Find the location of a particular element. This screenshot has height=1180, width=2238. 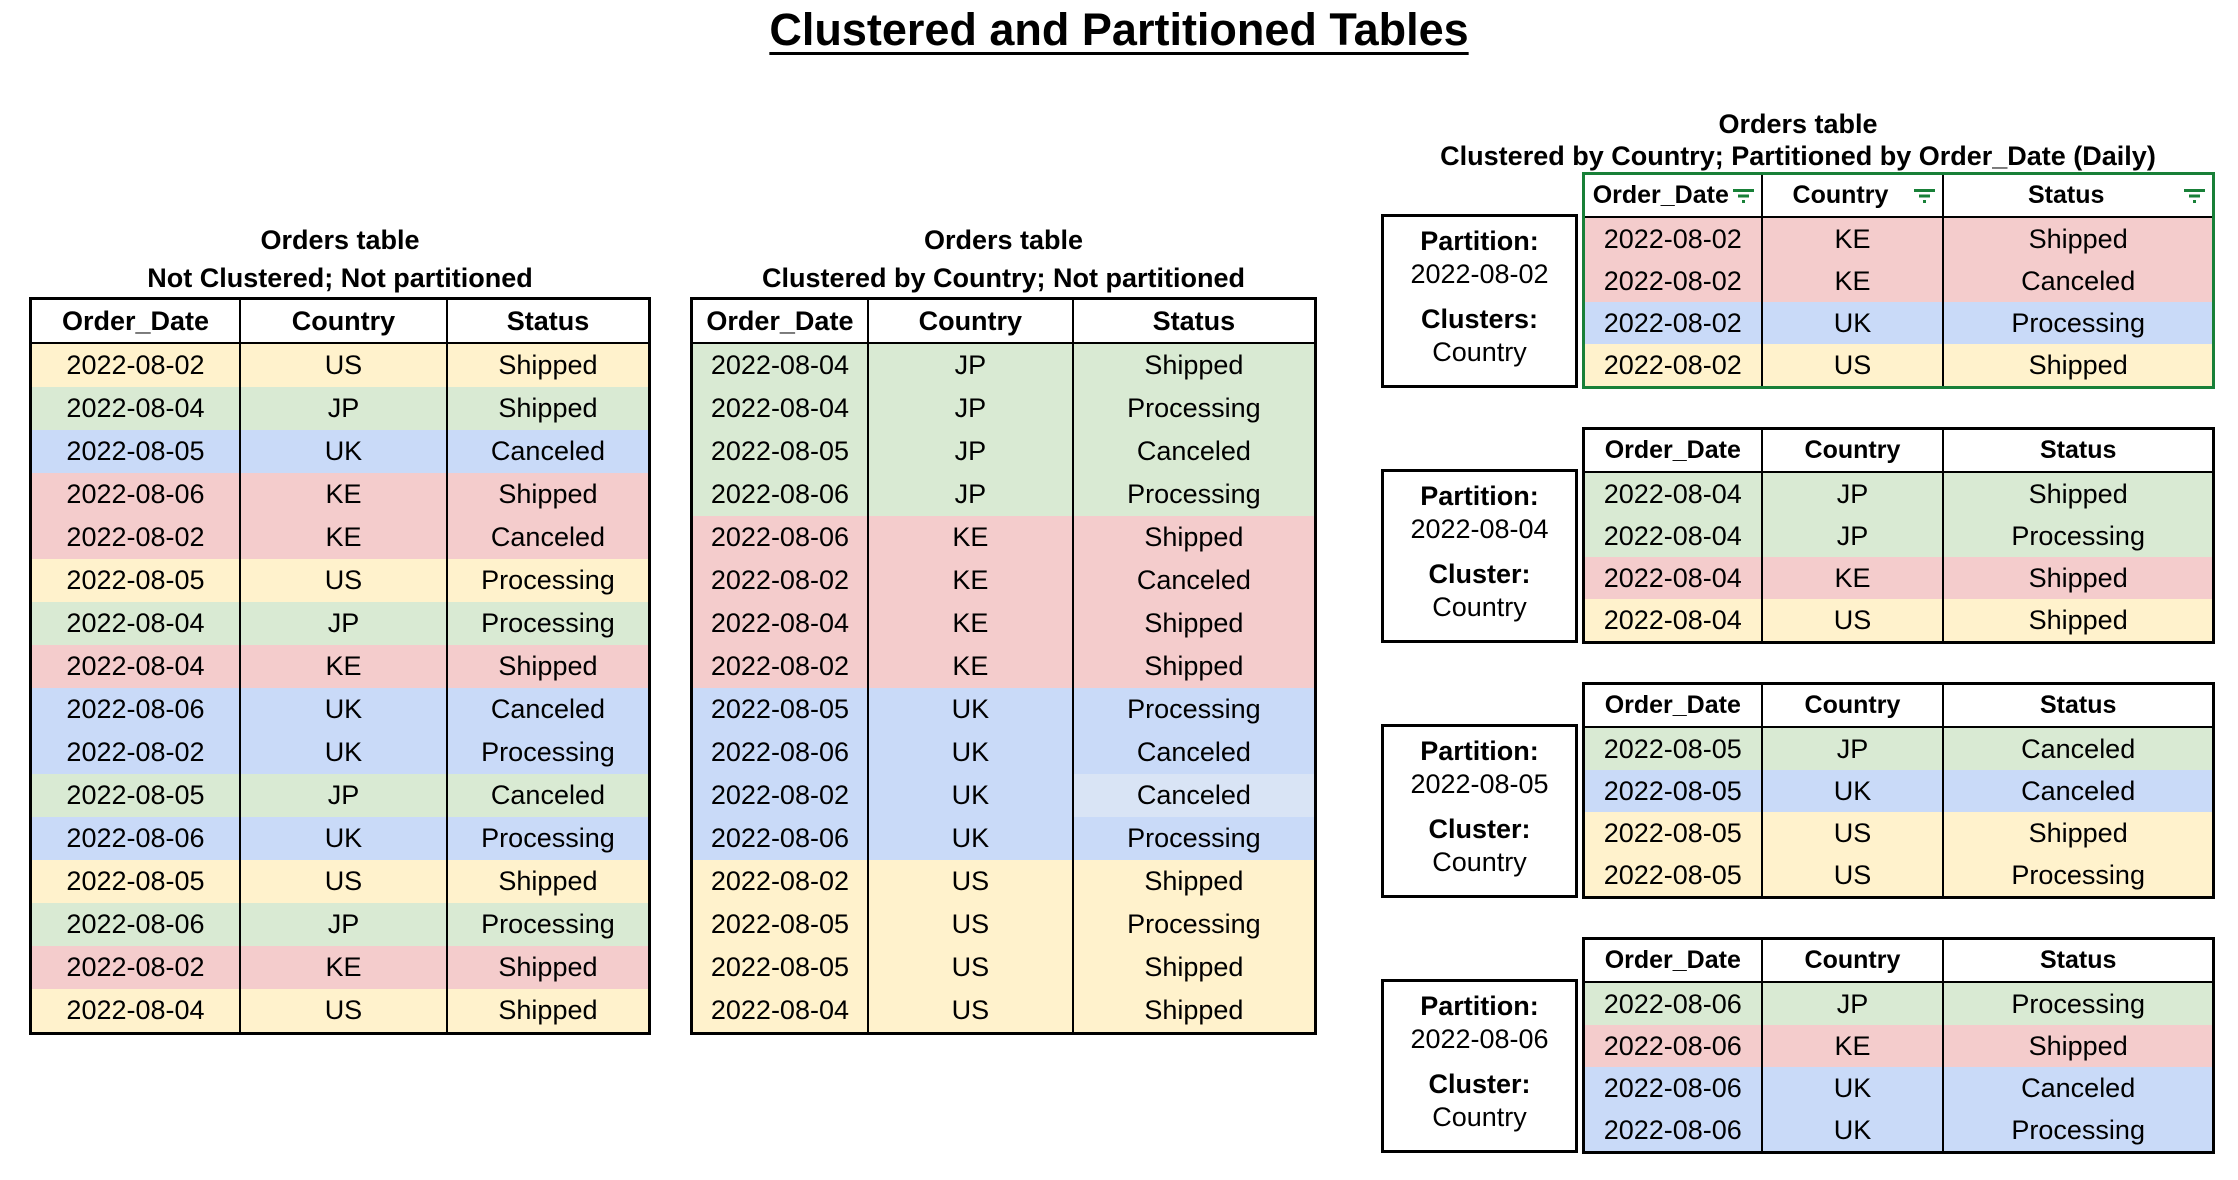

column-header-order-date: Order_Date is located at coordinates (1672, 960).